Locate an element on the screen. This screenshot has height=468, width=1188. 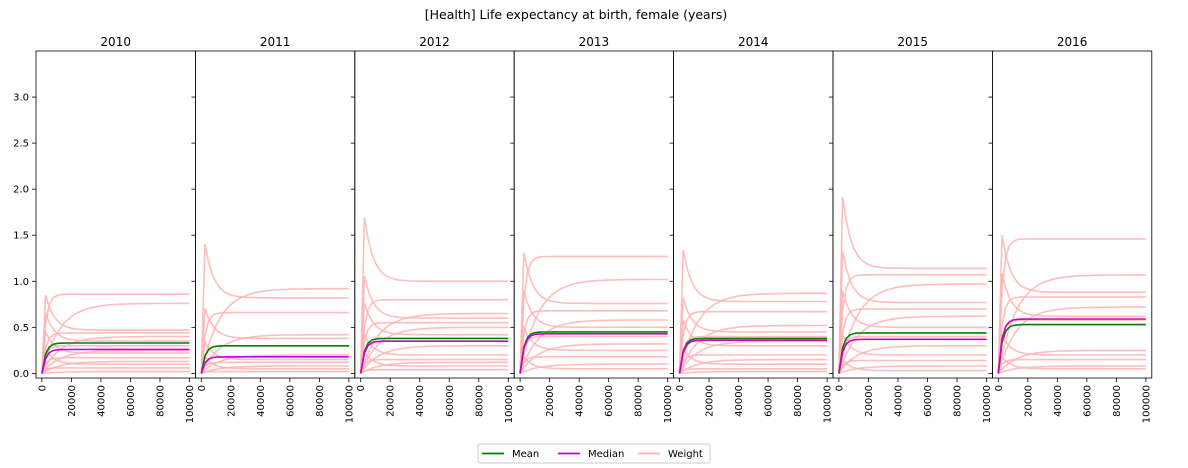
legend-label-mean: Mean is located at coordinates (525, 454).